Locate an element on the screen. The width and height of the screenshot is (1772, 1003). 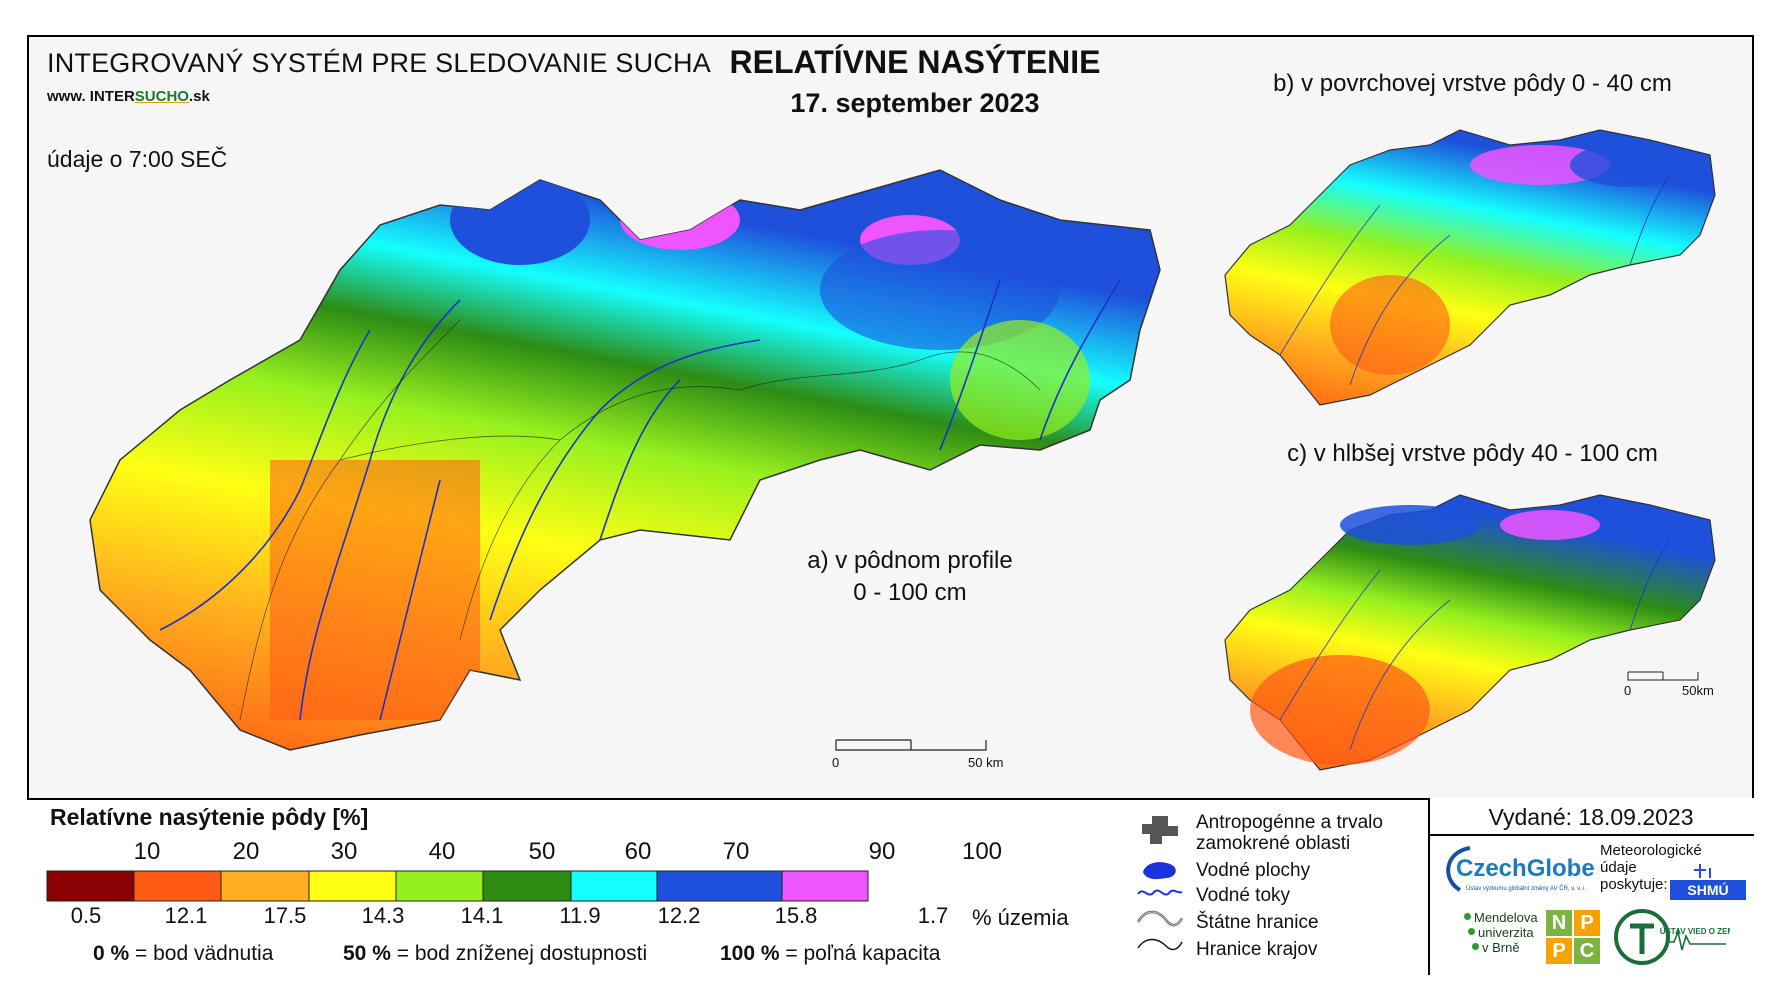
legend-tick: 100 is located at coordinates (982, 851).